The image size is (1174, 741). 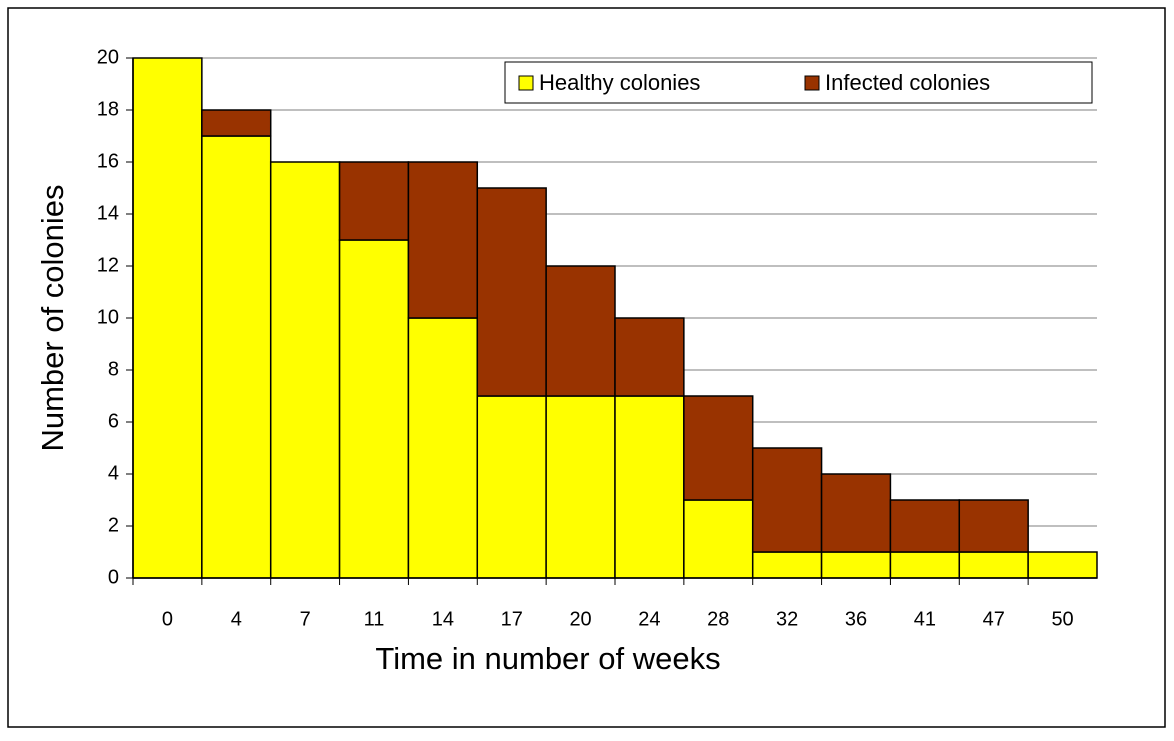 What do you see at coordinates (798, 82) in the screenshot?
I see `legend-box` at bounding box center [798, 82].